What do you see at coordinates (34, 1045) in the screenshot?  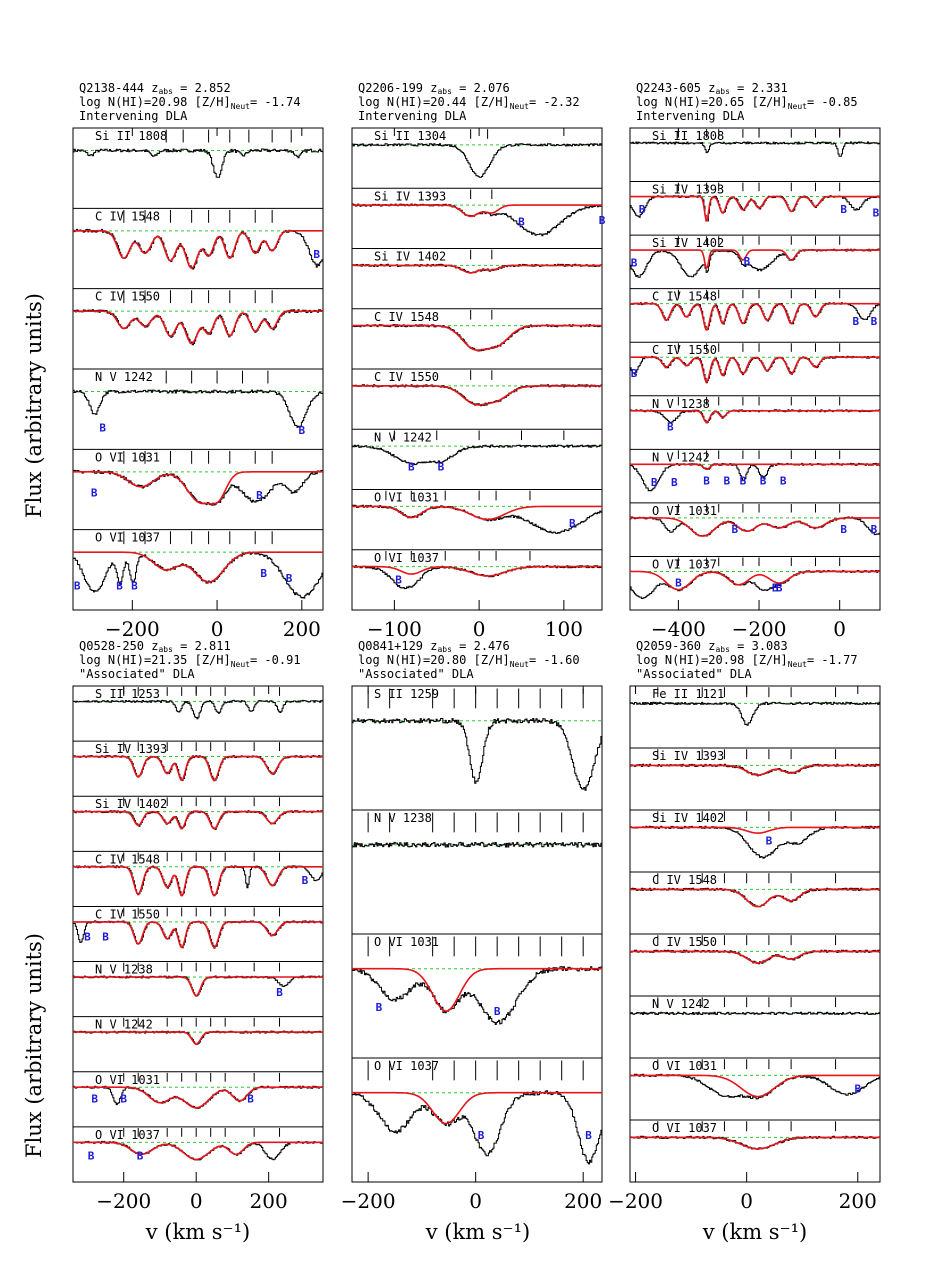 I see `y-axis-label-bottom: Flux (arbitrary units)` at bounding box center [34, 1045].